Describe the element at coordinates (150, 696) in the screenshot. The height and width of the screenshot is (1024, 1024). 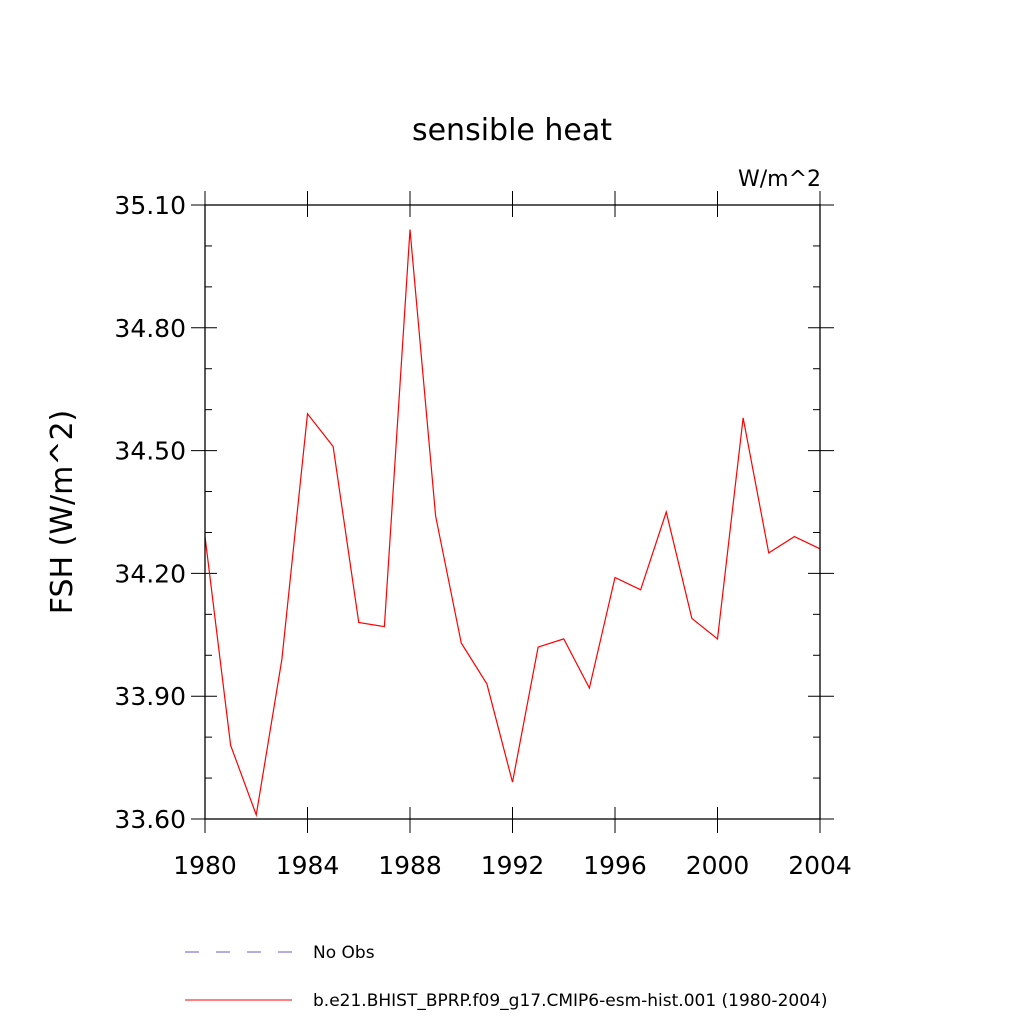
I see `y-tick-label: 33.90` at that location.